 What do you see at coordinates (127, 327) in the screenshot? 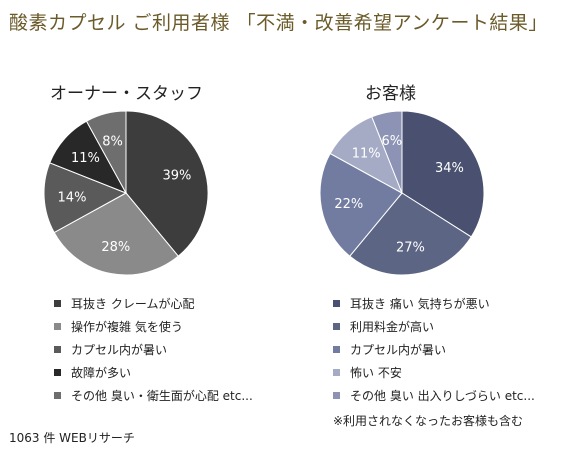
I see `legend-label: 操作が複雑 気を使う` at bounding box center [127, 327].